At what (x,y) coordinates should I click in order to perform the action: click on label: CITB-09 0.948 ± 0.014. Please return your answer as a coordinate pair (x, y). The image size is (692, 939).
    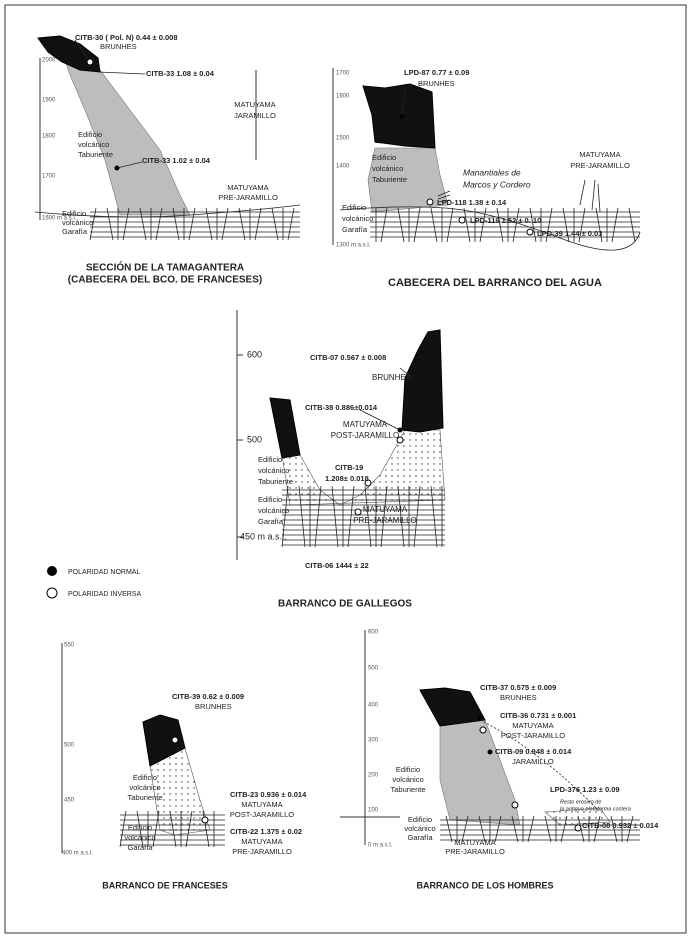
    Looking at the image, I should click on (533, 751).